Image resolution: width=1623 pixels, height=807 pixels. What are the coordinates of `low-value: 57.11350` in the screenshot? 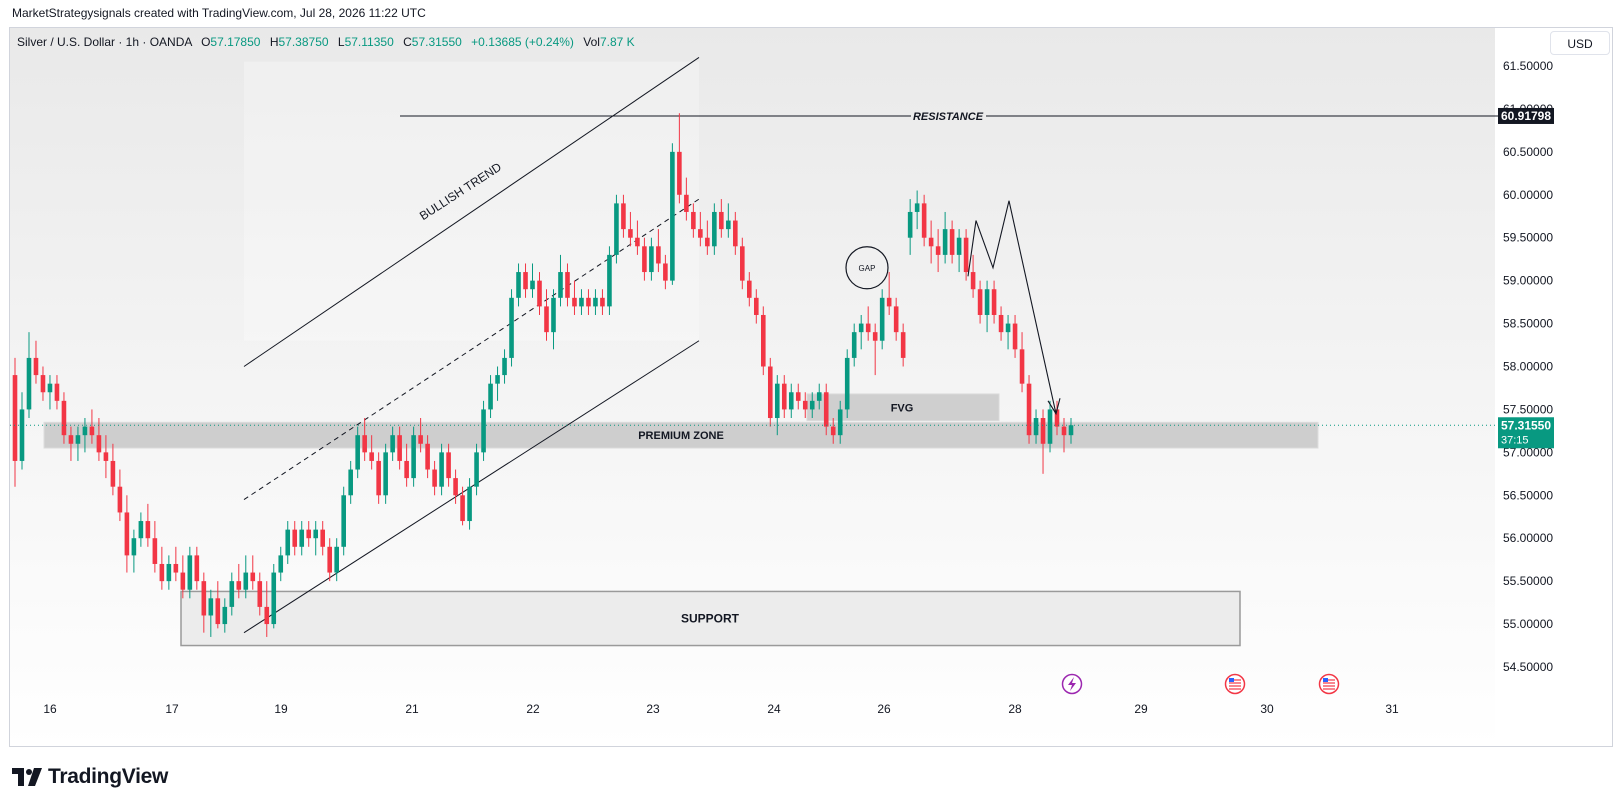 It's located at (369, 42).